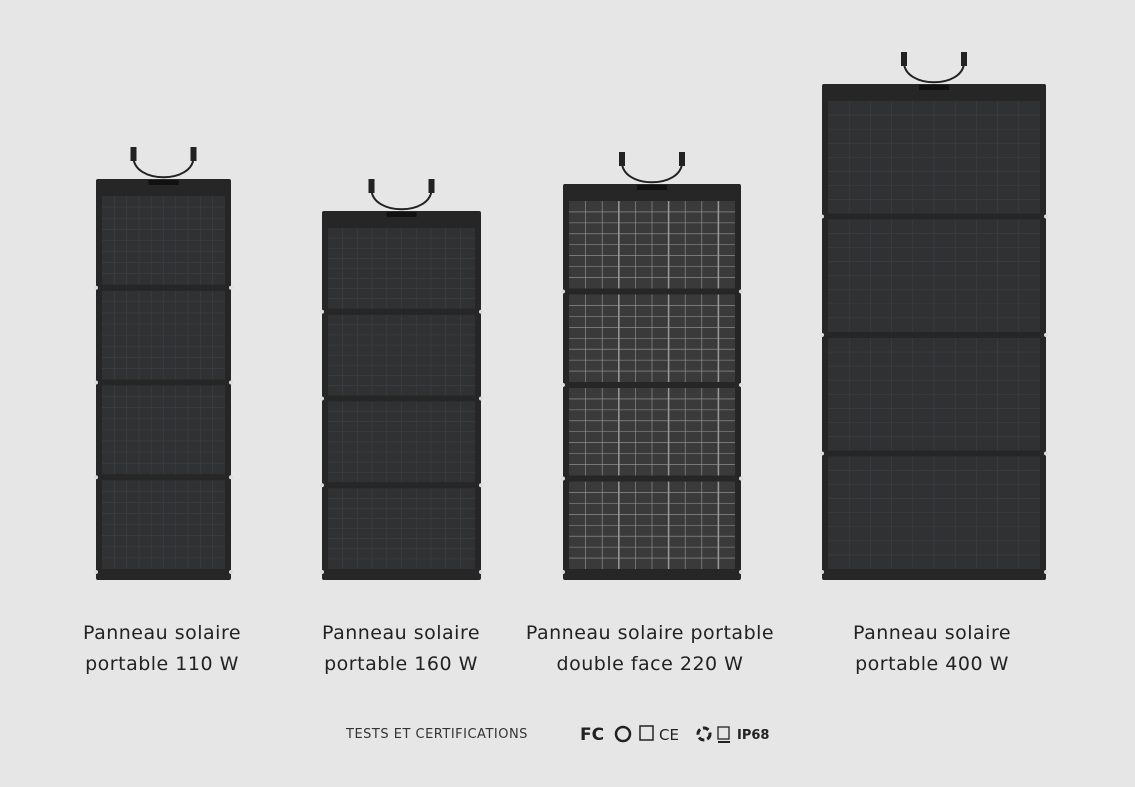 The width and height of the screenshot is (1135, 787). What do you see at coordinates (401, 664) in the screenshot?
I see `product-label: portable 160 W` at bounding box center [401, 664].